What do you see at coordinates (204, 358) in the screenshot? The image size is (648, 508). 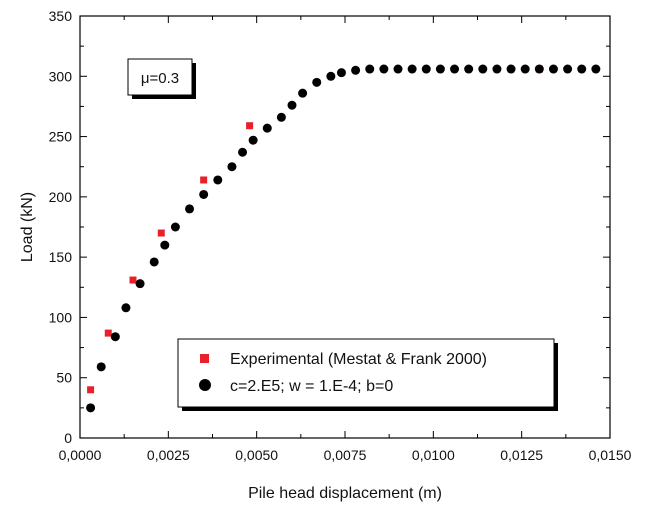 I see `legend-marker-experimental` at bounding box center [204, 358].